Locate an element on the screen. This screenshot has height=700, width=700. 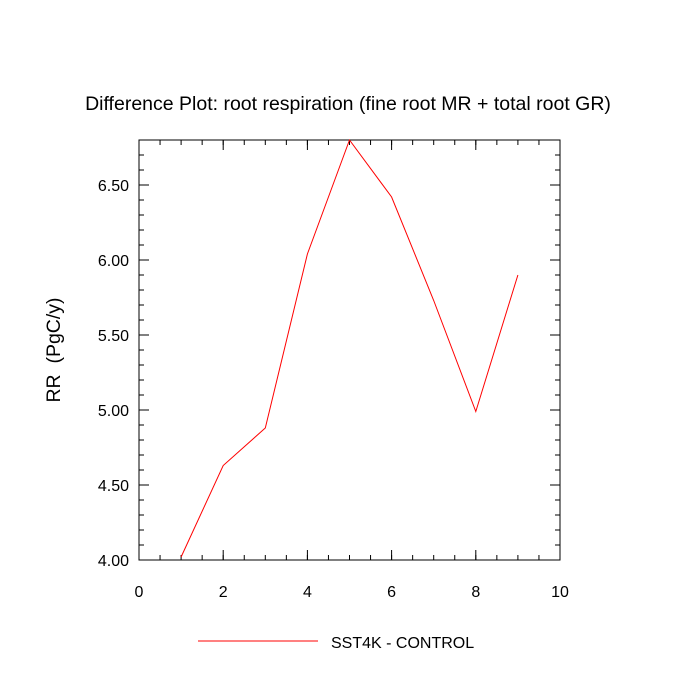
x-tick-label: 10 is located at coordinates (560, 592).